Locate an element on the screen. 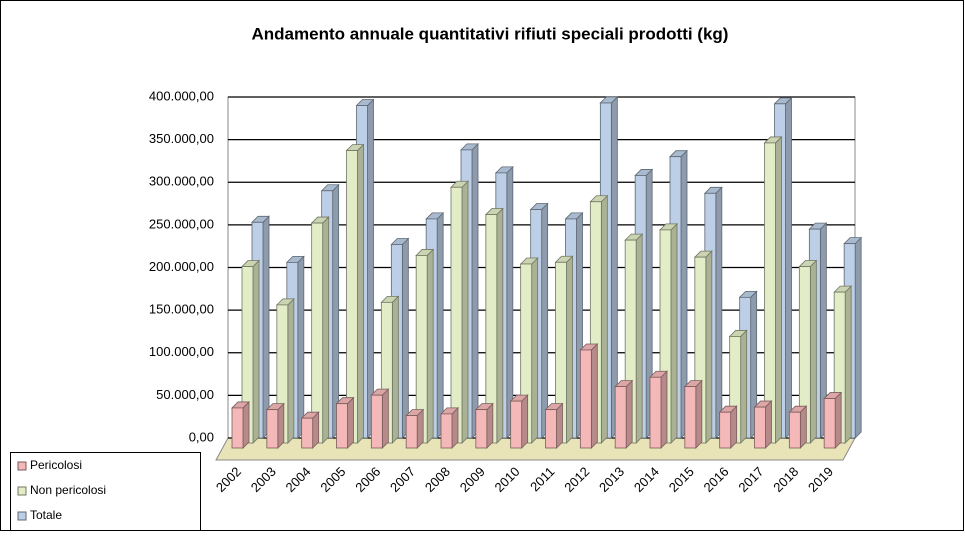 This screenshot has width=965, height=536. legend-label: Non pericolosi is located at coordinates (68, 490).